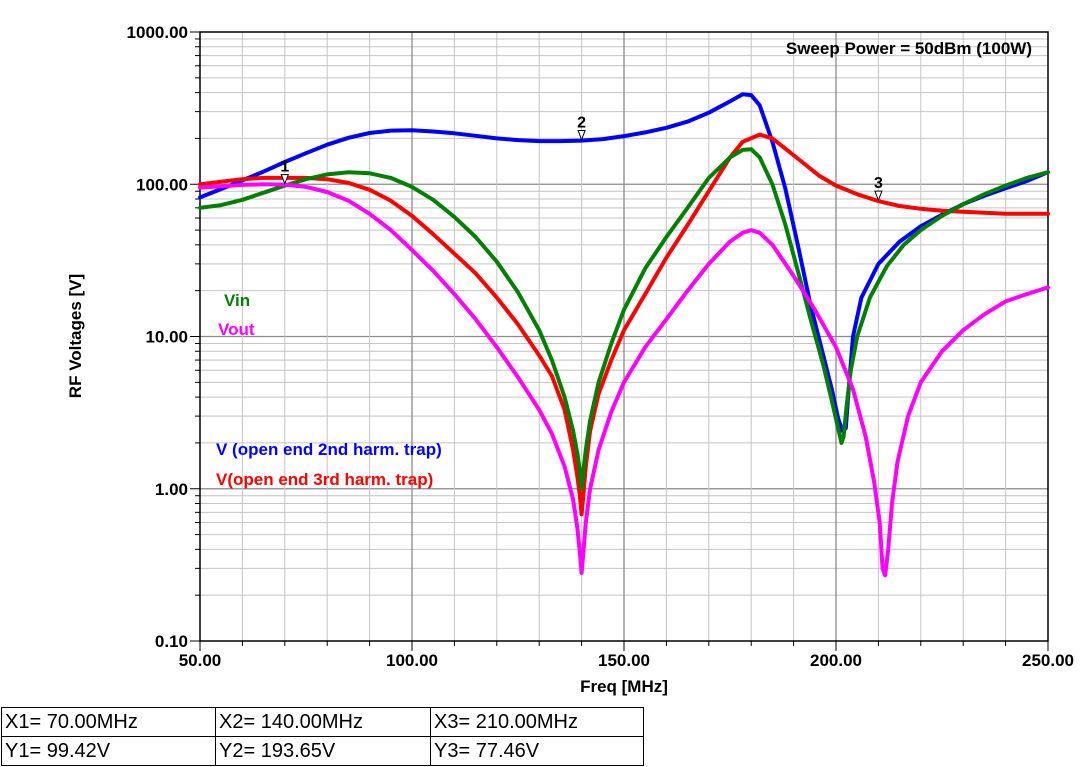  Describe the element at coordinates (624, 686) in the screenshot. I see `x-axis-title: Freq [MHz]` at that location.